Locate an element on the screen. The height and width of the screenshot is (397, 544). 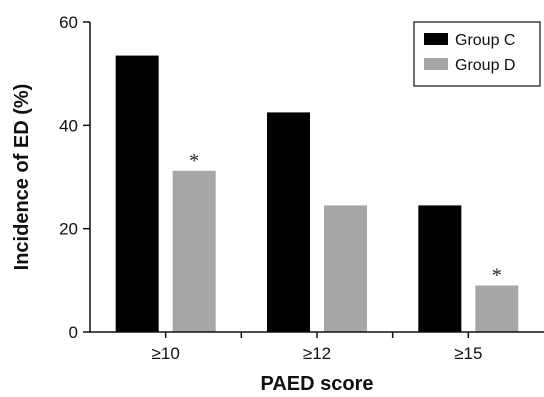
x-axis-title: PAED score is located at coordinates (316, 384).